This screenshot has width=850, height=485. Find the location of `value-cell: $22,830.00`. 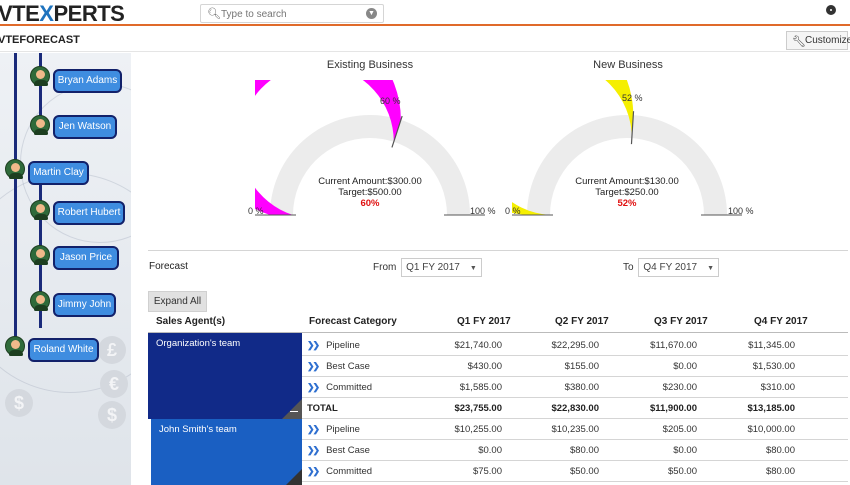

value-cell: $22,830.00 is located at coordinates (575, 408).